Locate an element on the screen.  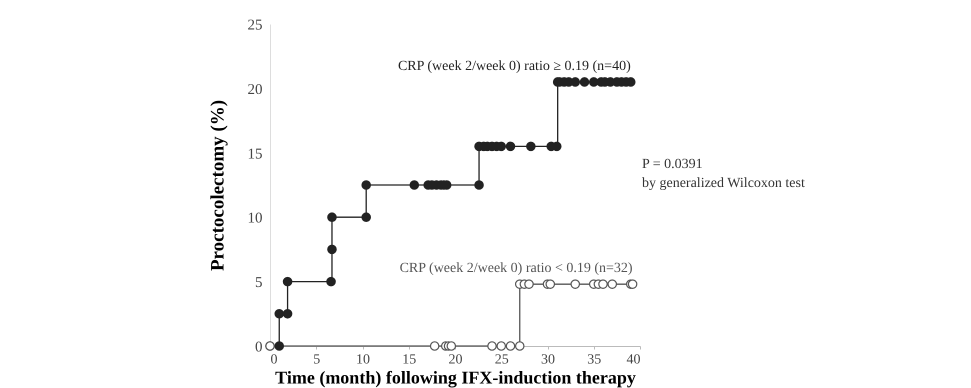
x-tick-label: 5 is located at coordinates (316, 360).